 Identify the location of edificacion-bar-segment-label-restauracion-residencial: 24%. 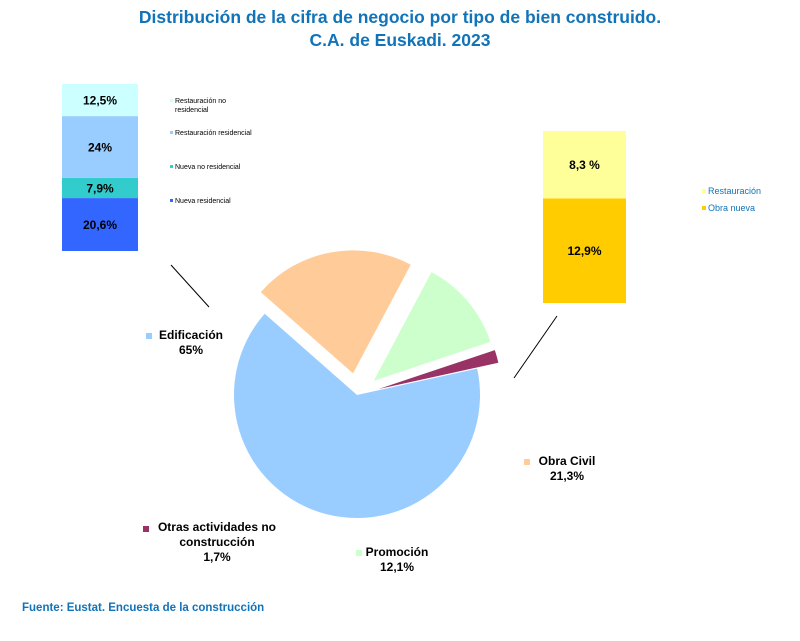
(100, 147).